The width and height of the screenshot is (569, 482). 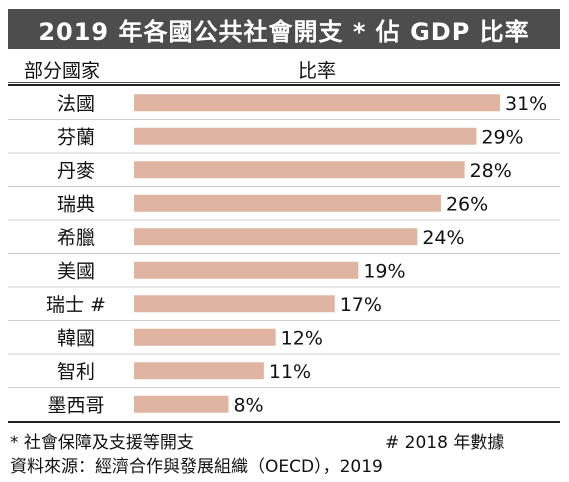 I want to click on footnote-social-spending: * 社會保障及支援等開支, so click(x=102, y=443).